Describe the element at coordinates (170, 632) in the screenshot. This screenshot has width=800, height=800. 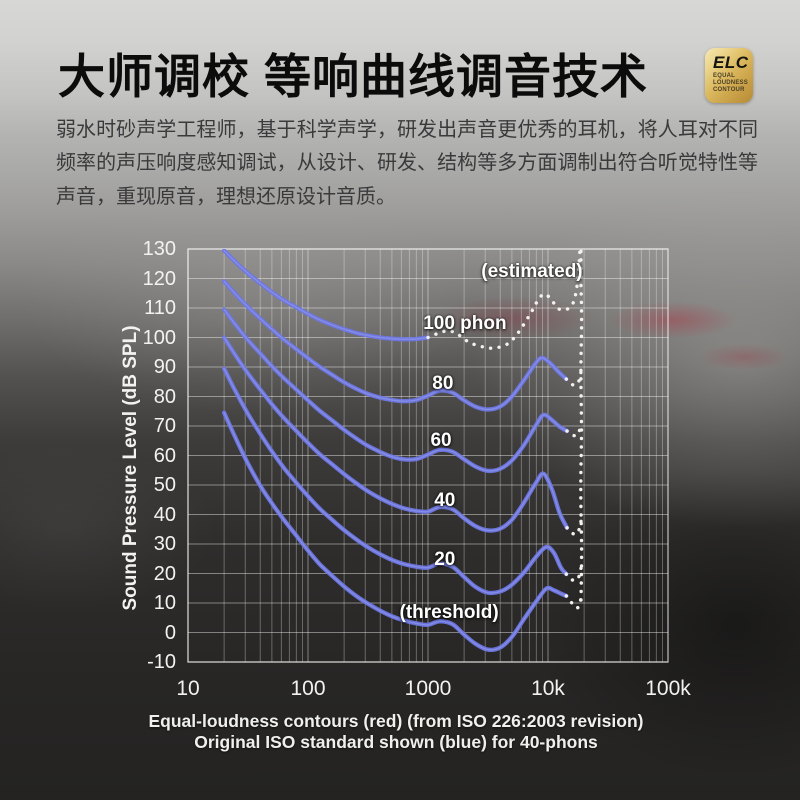
I see `y-tick-label-0: 0` at that location.